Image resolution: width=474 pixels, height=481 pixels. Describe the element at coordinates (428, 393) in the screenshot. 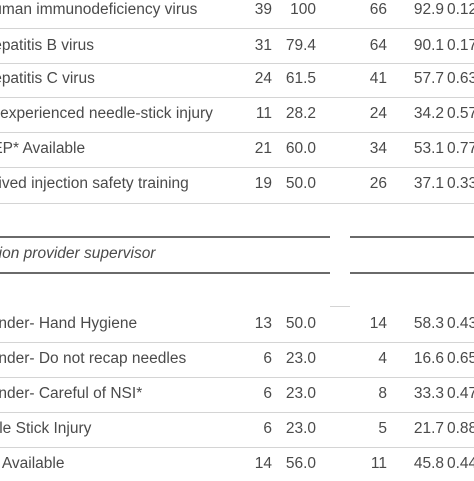

I see `cell-p2: 33.3` at that location.